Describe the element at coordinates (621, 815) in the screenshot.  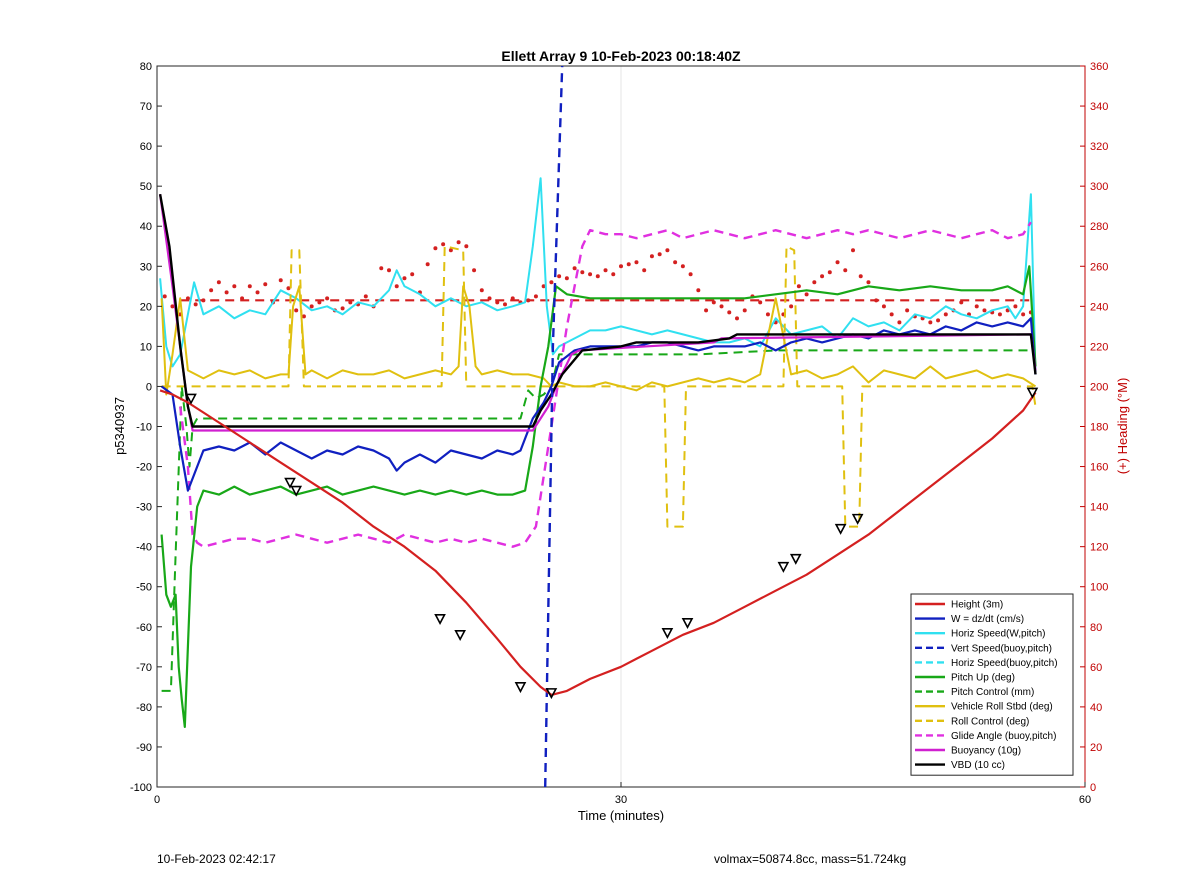
I see `x-axis-label: Time (minutes)` at that location.